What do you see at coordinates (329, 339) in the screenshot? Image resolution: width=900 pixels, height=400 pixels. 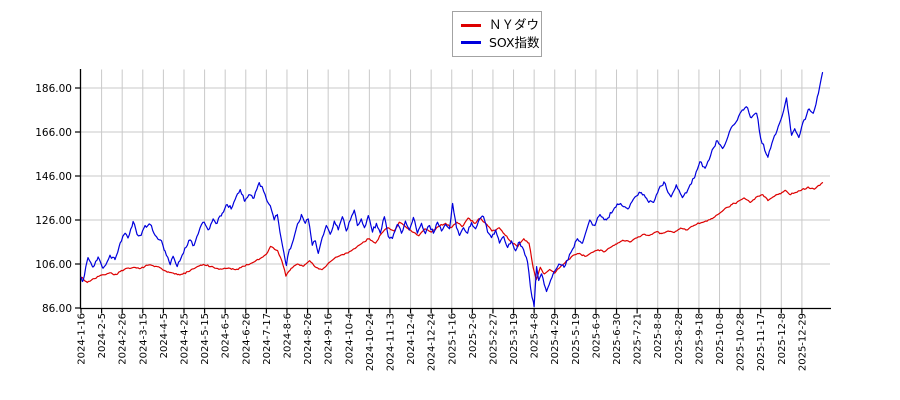 I see `x-axis-tick-label: 2024-9-16` at bounding box center [329, 339].